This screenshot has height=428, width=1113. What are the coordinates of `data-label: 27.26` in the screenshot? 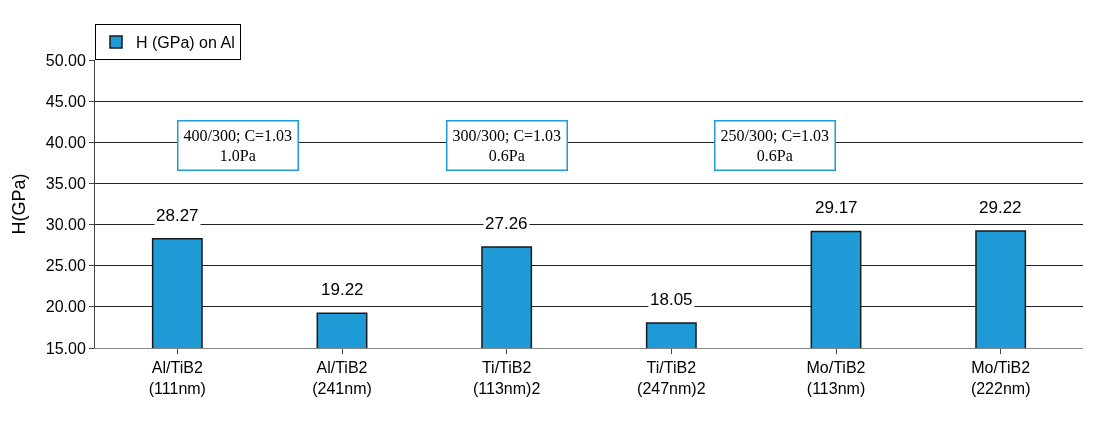 It's located at (506, 223).